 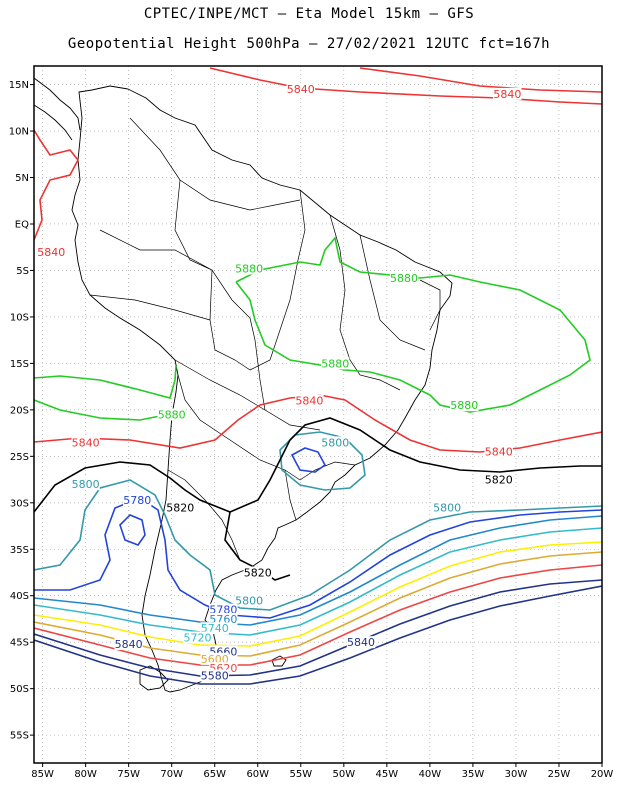 I want to click on contour-label: 5580, so click(x=215, y=676).